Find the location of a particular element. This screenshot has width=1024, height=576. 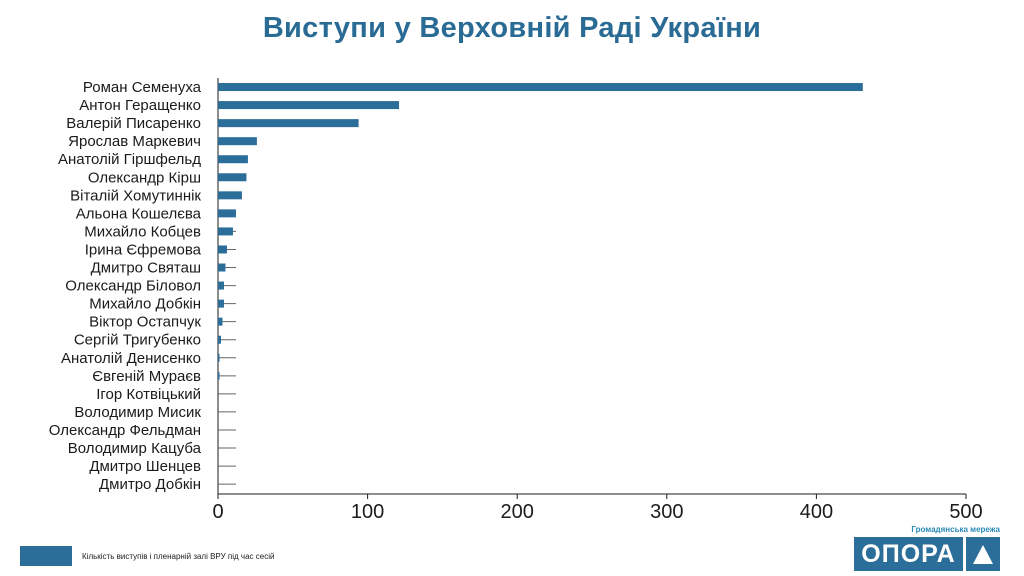

category-label: Анатолій Гіршфельд is located at coordinates (129, 159).